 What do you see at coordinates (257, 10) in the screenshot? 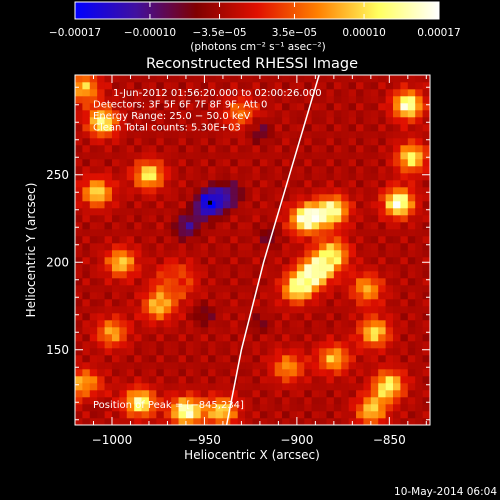
I see `colorbar-gradient` at bounding box center [257, 10].